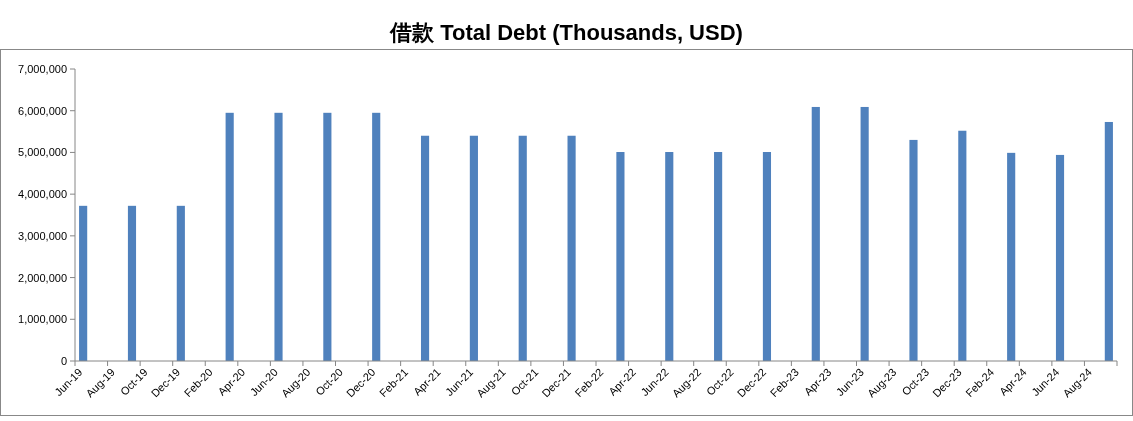 Image resolution: width=1133 pixels, height=421 pixels. What do you see at coordinates (63, 361) in the screenshot?
I see `y-tick-label: 0` at bounding box center [63, 361].